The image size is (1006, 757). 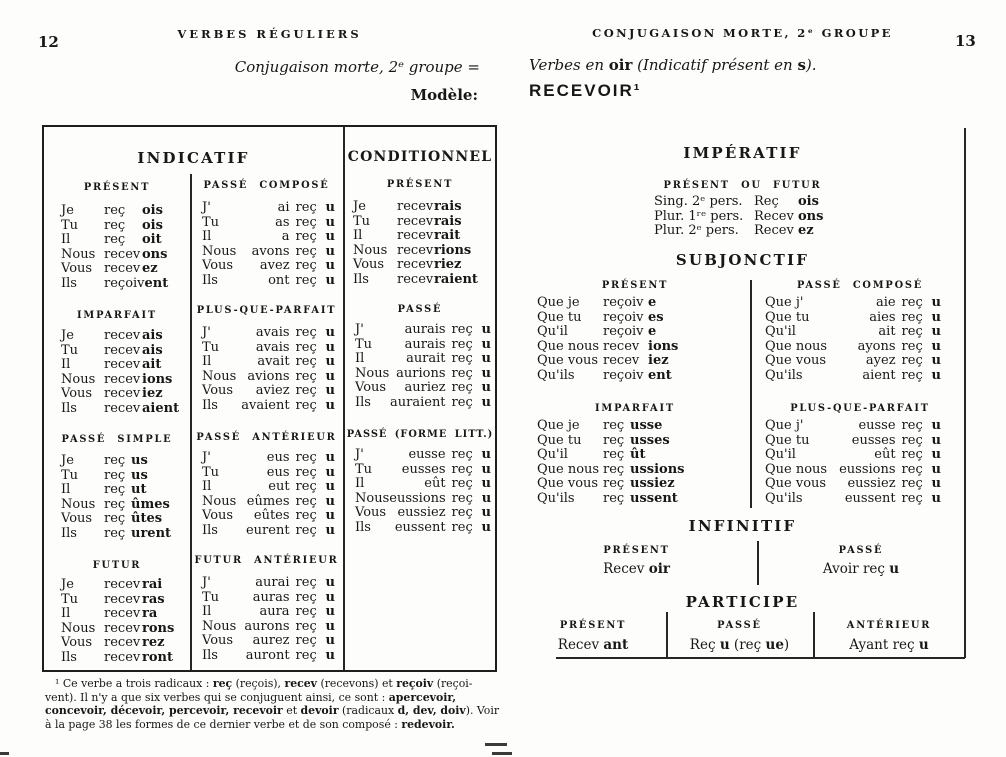 What do you see at coordinates (646, 425) in the screenshot?
I see `conj-end: usse` at bounding box center [646, 425].